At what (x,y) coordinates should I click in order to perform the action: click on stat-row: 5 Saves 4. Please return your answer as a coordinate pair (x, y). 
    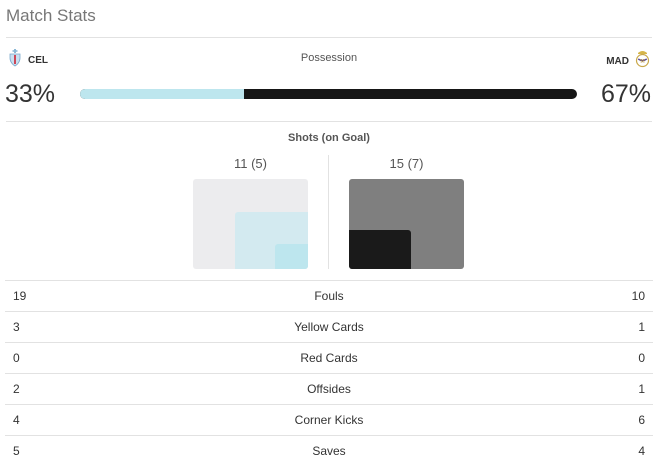
    Looking at the image, I should click on (329, 450).